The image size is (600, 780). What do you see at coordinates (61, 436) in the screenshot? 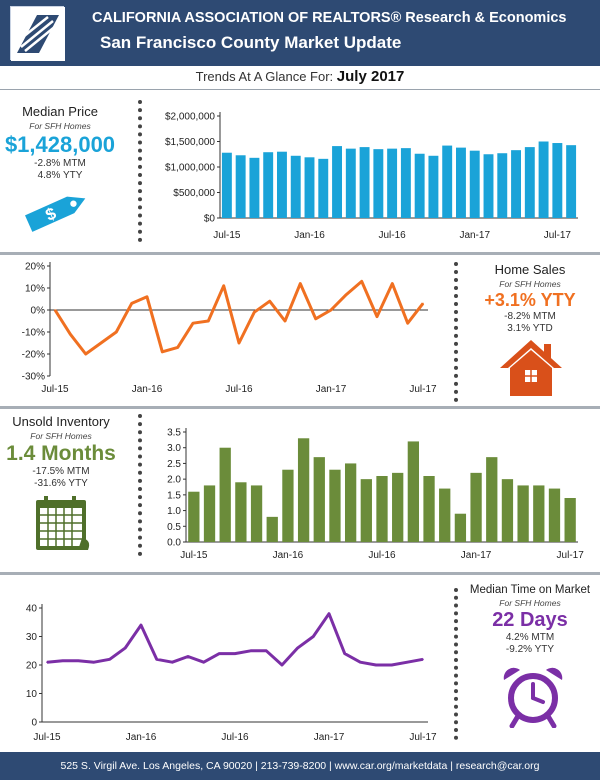
I see `inventory-subtitle: For SFH Homes` at bounding box center [61, 436].